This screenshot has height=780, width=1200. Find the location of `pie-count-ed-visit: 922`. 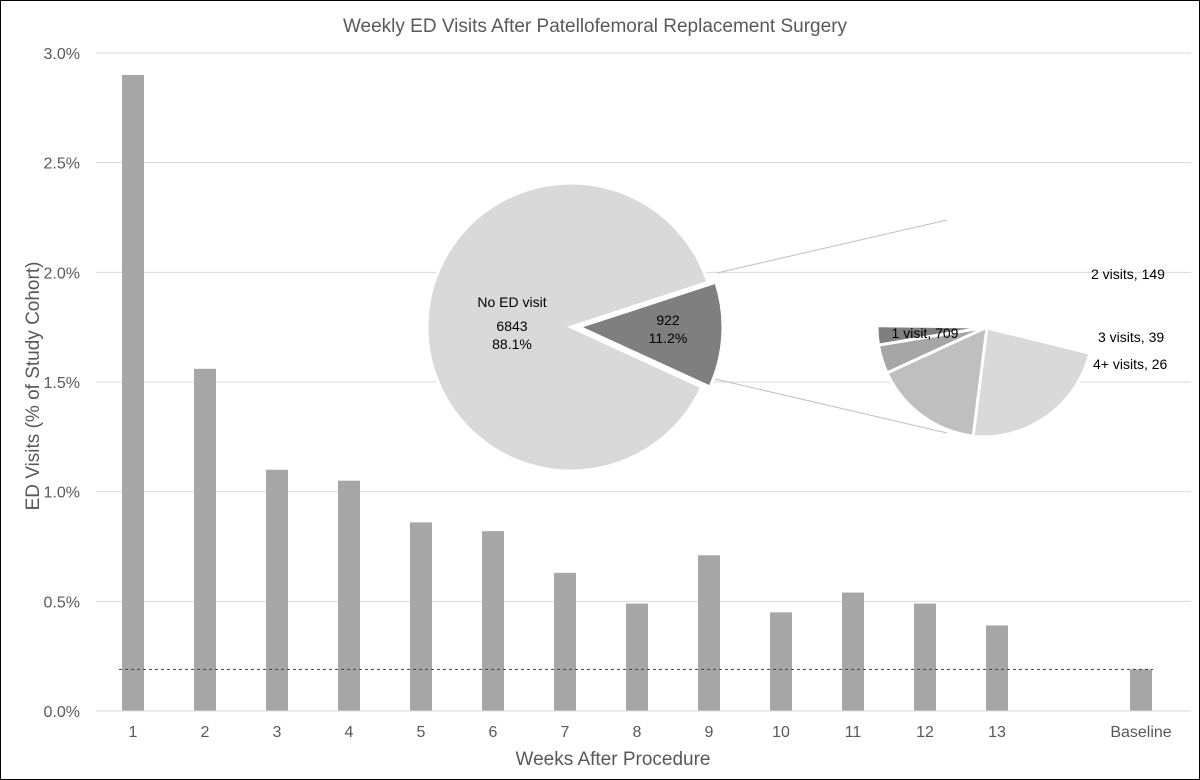

pie-count-ed-visit: 922 is located at coordinates (668, 320).